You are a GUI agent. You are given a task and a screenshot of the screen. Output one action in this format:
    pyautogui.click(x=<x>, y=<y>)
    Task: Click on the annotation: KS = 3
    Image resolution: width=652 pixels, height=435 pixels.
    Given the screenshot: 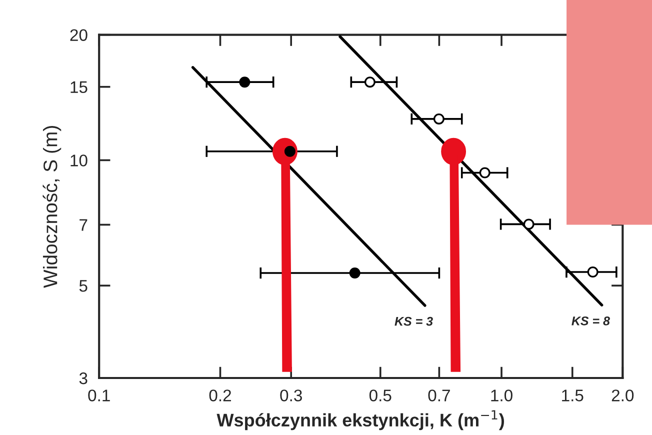 What is the action you would take?
    pyautogui.click(x=413, y=321)
    